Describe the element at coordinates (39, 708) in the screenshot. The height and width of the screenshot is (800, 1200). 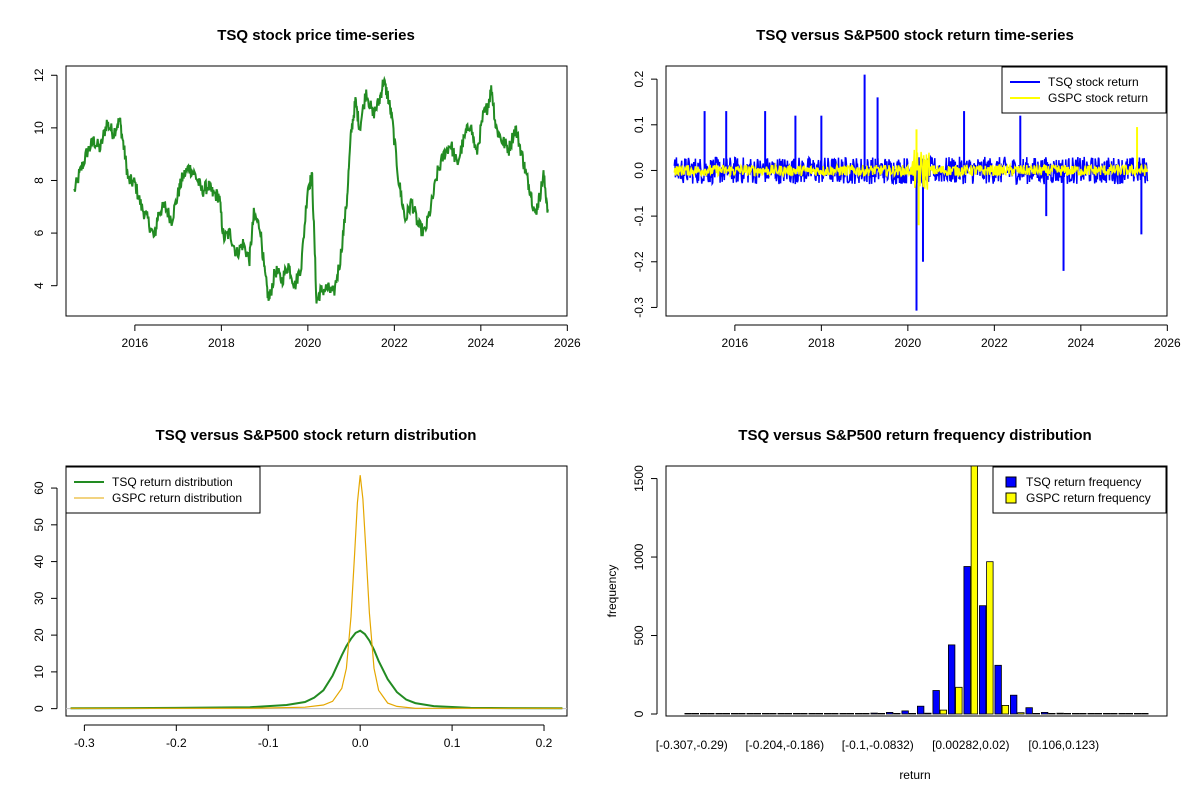
I see `y-tick-label: 0` at that location.